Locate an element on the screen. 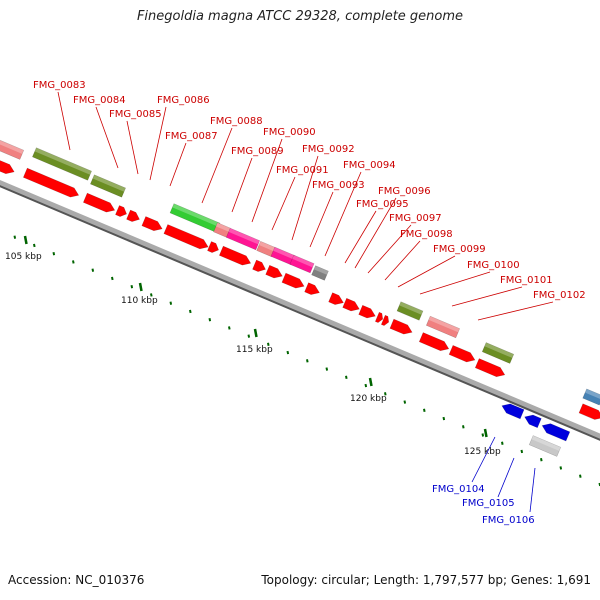 The height and width of the screenshot is (600, 600). gene-label: FMG_0099 is located at coordinates (459, 249).